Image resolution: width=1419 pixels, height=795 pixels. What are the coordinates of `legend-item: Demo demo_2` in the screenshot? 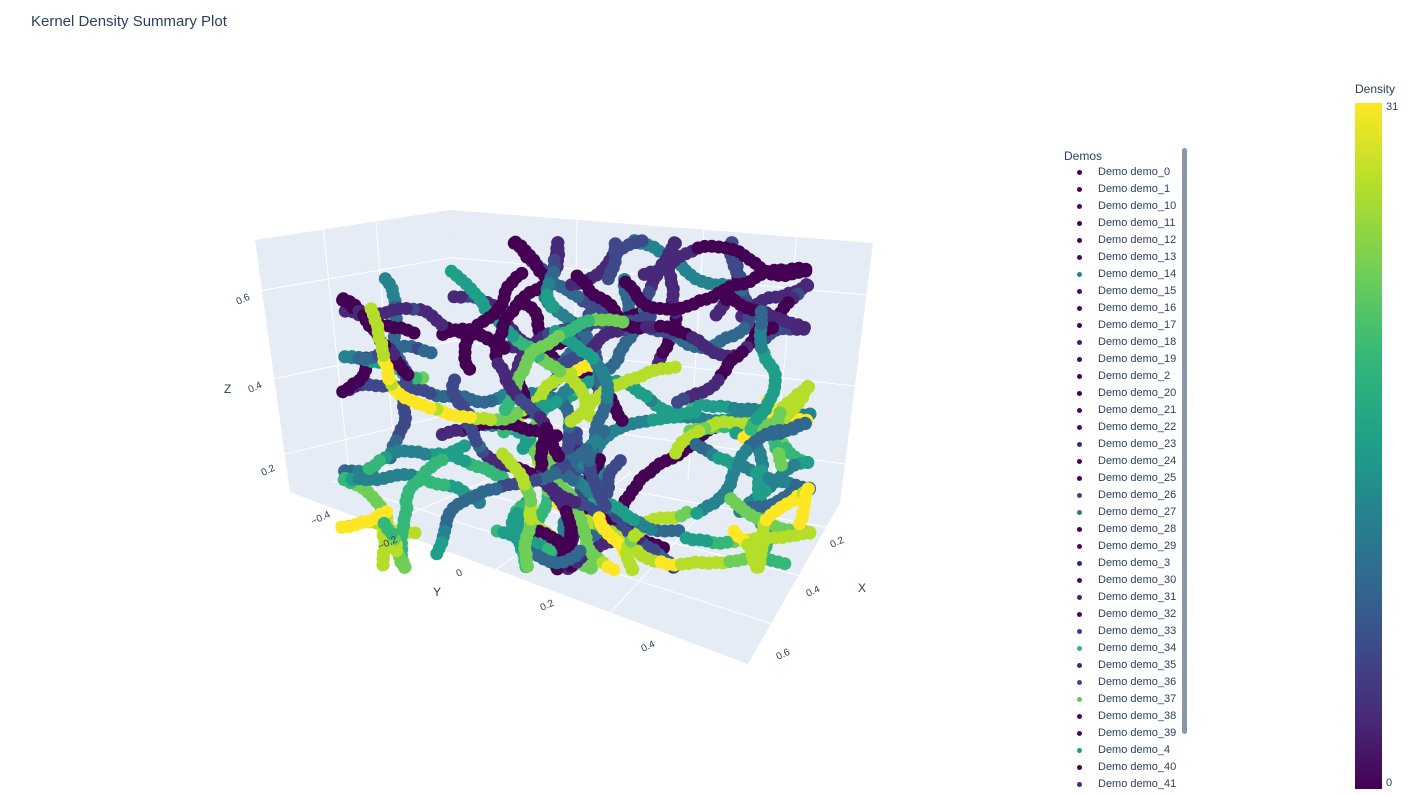 It's located at (1118, 377).